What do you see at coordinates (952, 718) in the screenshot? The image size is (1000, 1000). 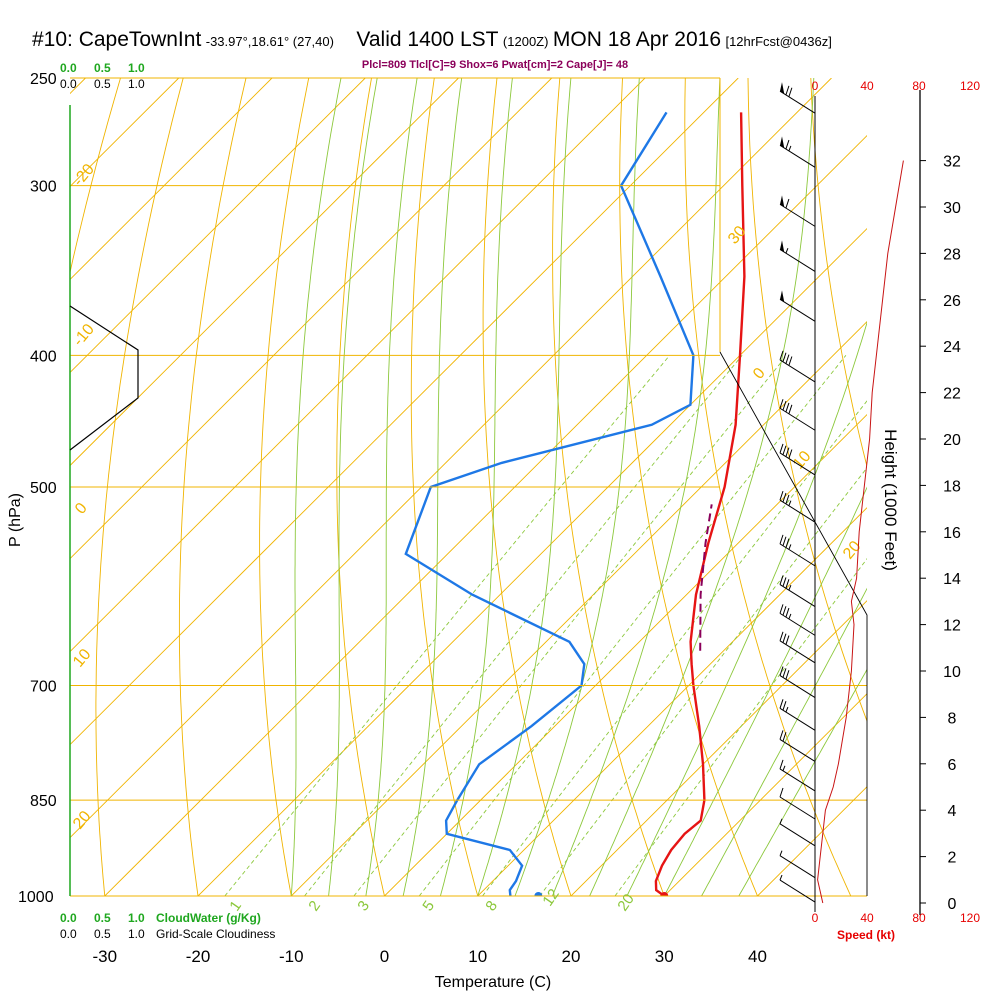 I see `height-tick-label: 8` at bounding box center [952, 718].